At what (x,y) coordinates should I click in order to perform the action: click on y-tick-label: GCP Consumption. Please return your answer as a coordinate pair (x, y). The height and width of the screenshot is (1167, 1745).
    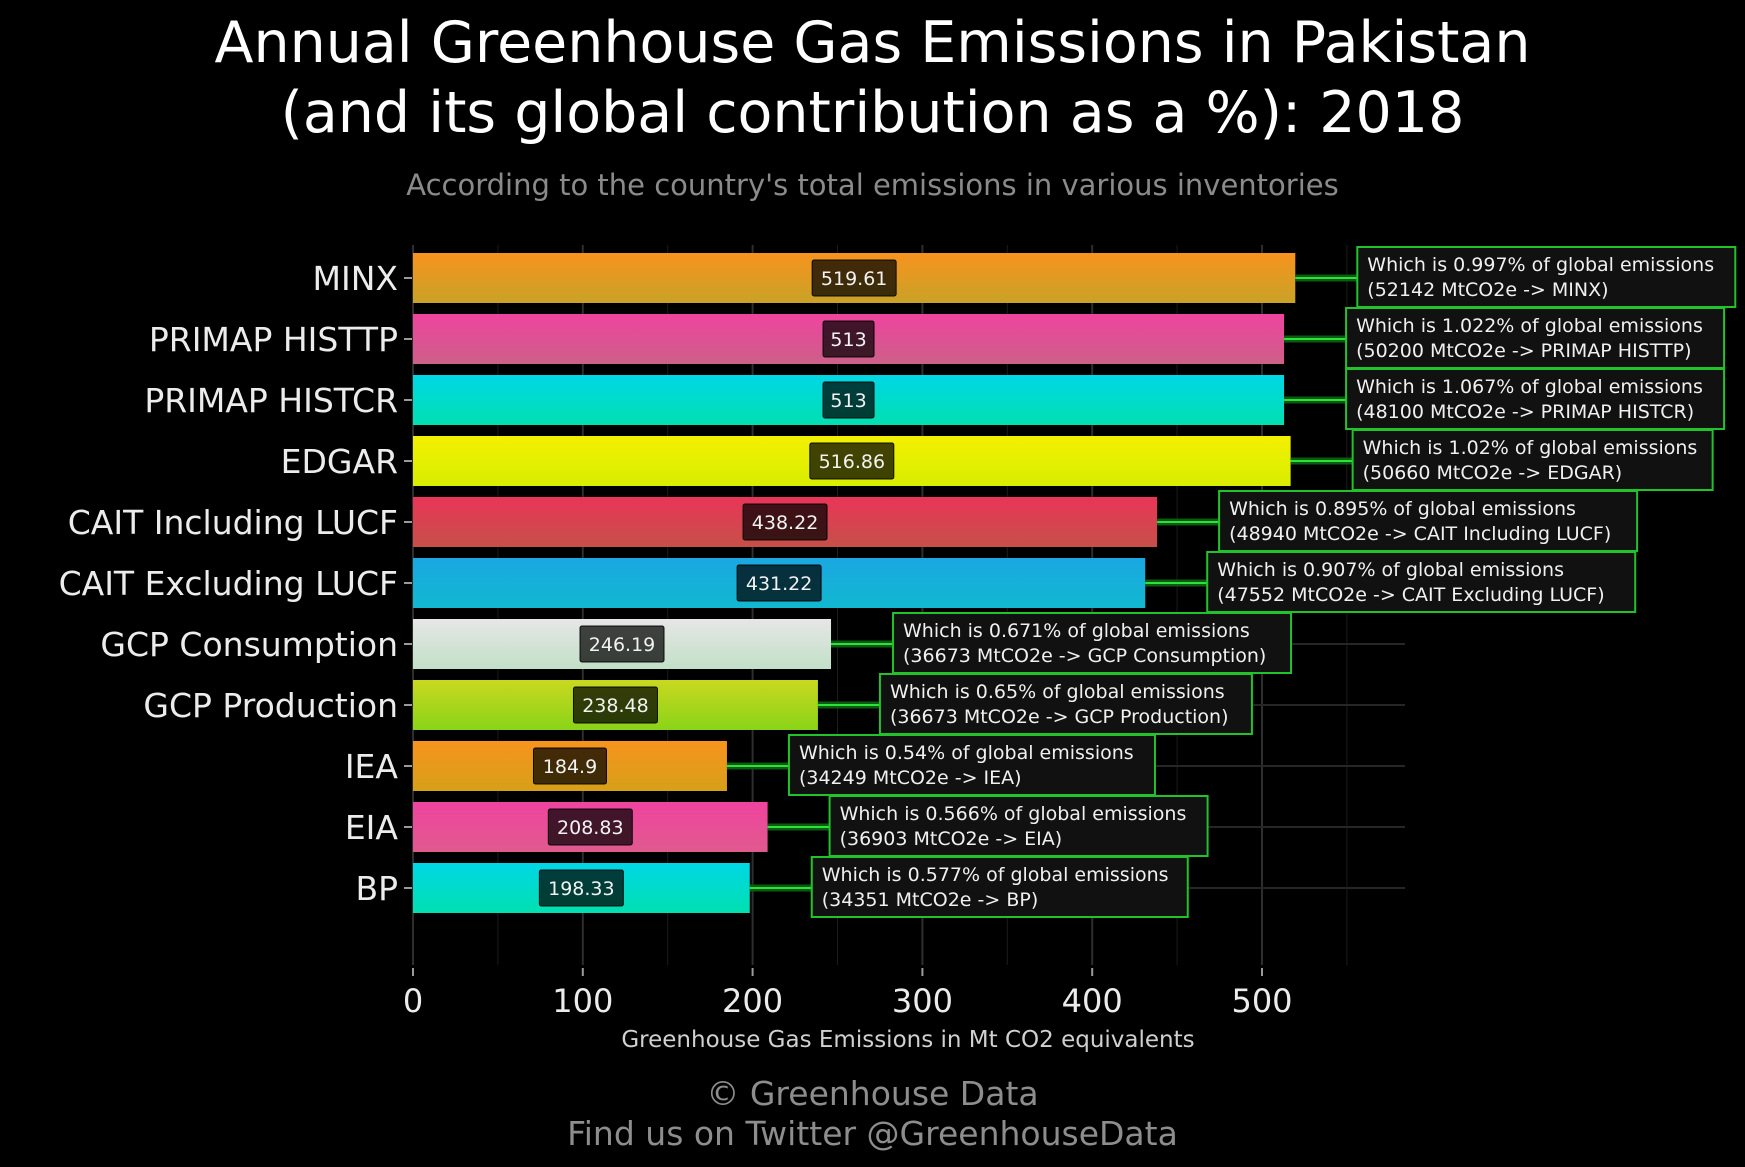
    Looking at the image, I should click on (249, 644).